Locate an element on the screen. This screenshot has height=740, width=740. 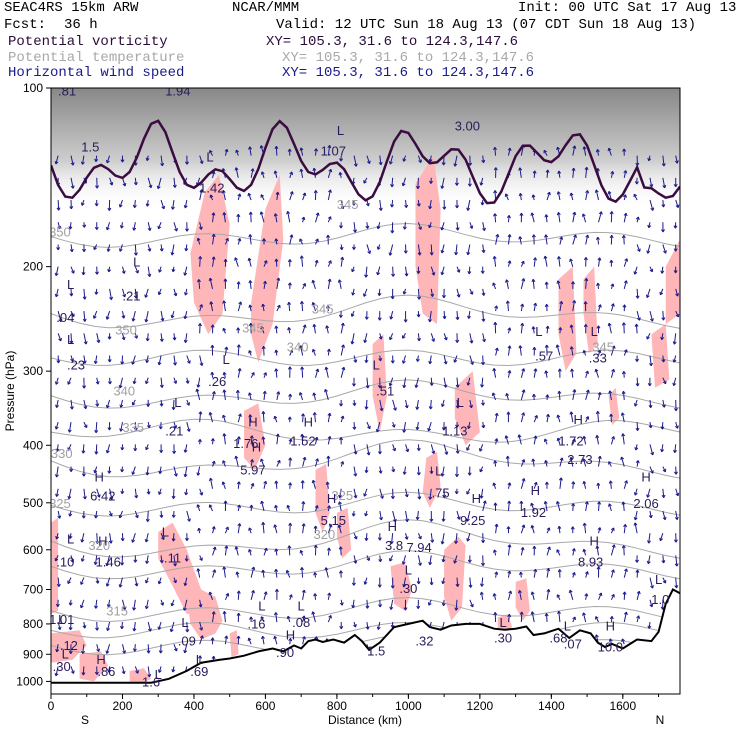
extremum-marker: H is located at coordinates (594, 540).